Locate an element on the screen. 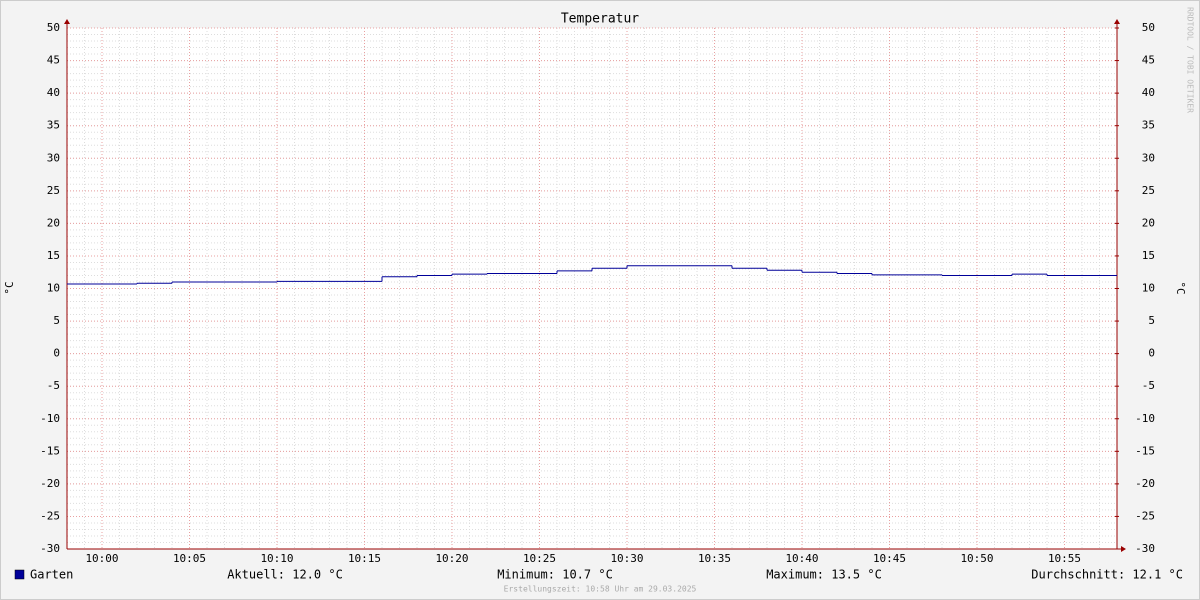 This screenshot has width=1200, height=600. y-tick-label: 5 is located at coordinates (56, 320).